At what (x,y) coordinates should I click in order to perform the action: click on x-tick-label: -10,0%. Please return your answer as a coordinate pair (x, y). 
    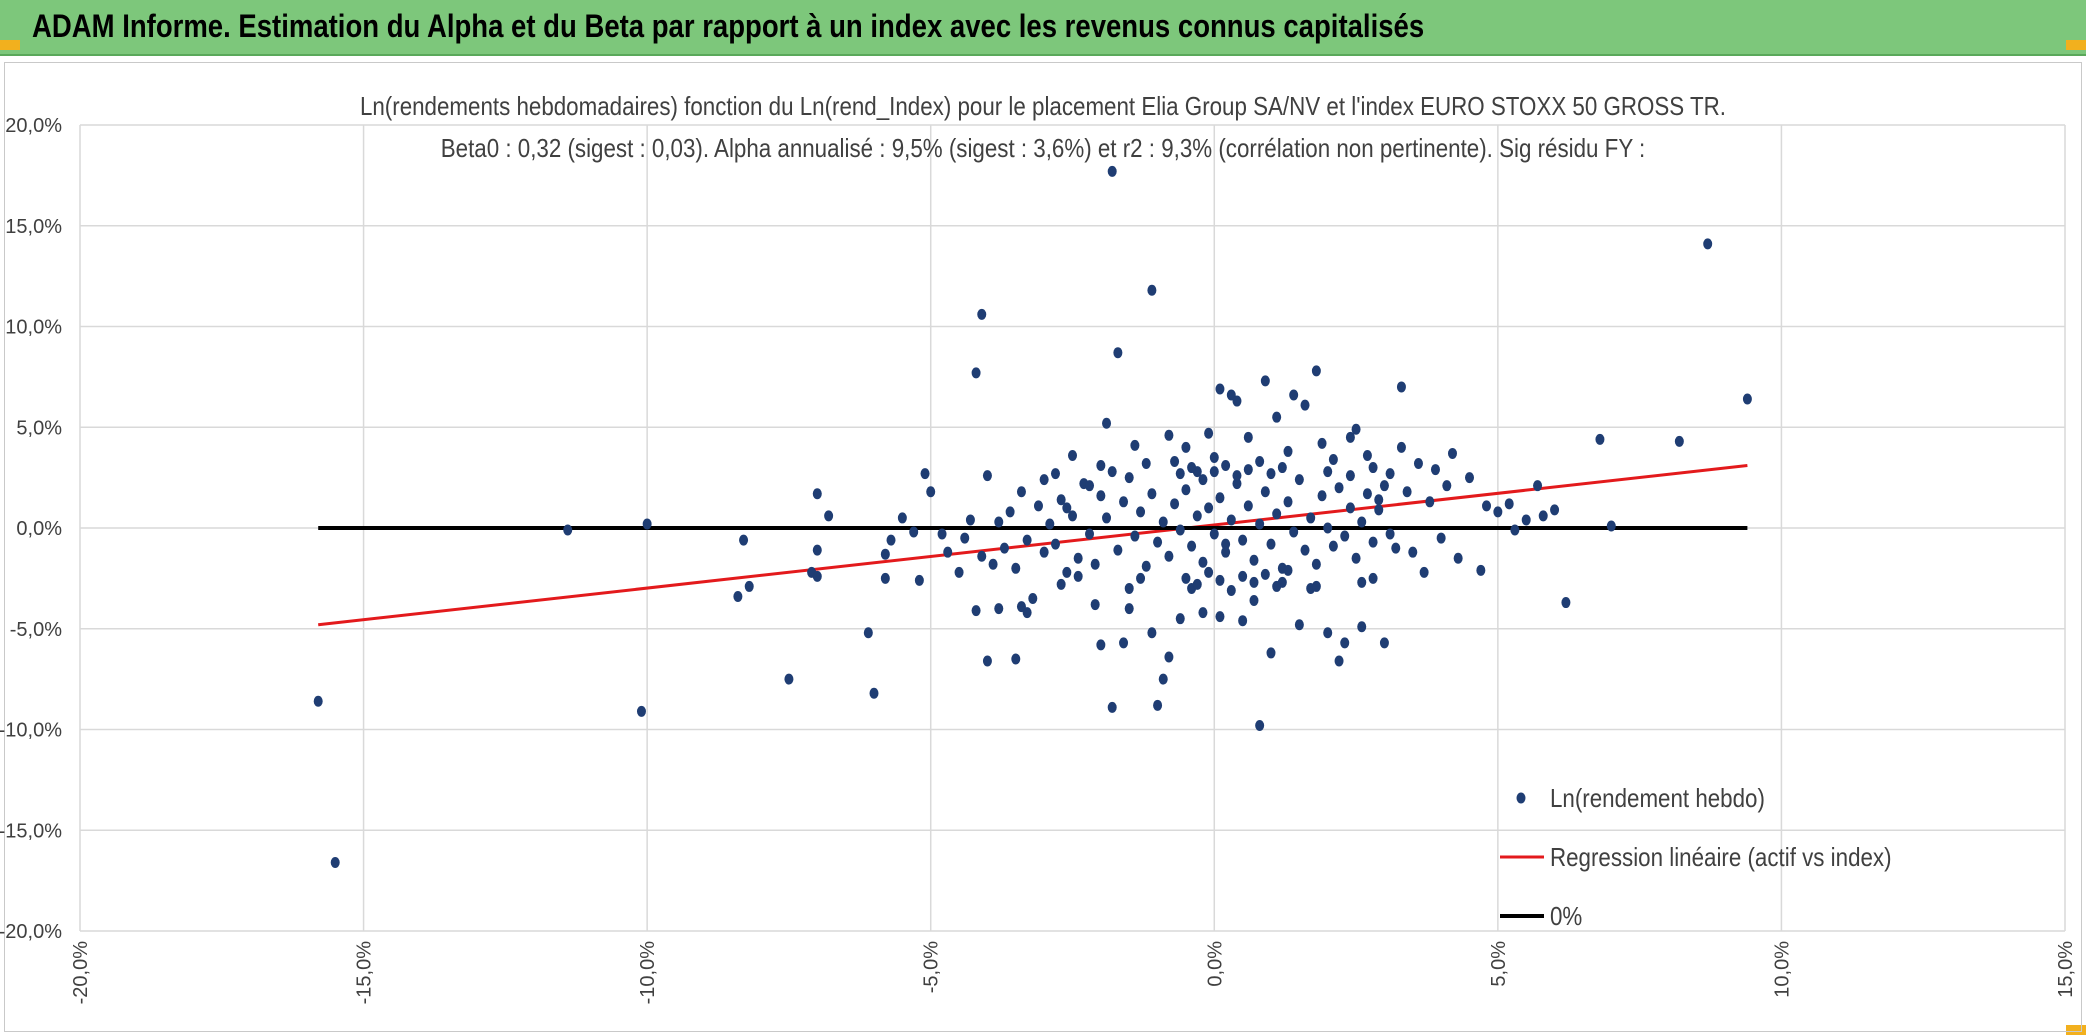
    Looking at the image, I should click on (648, 973).